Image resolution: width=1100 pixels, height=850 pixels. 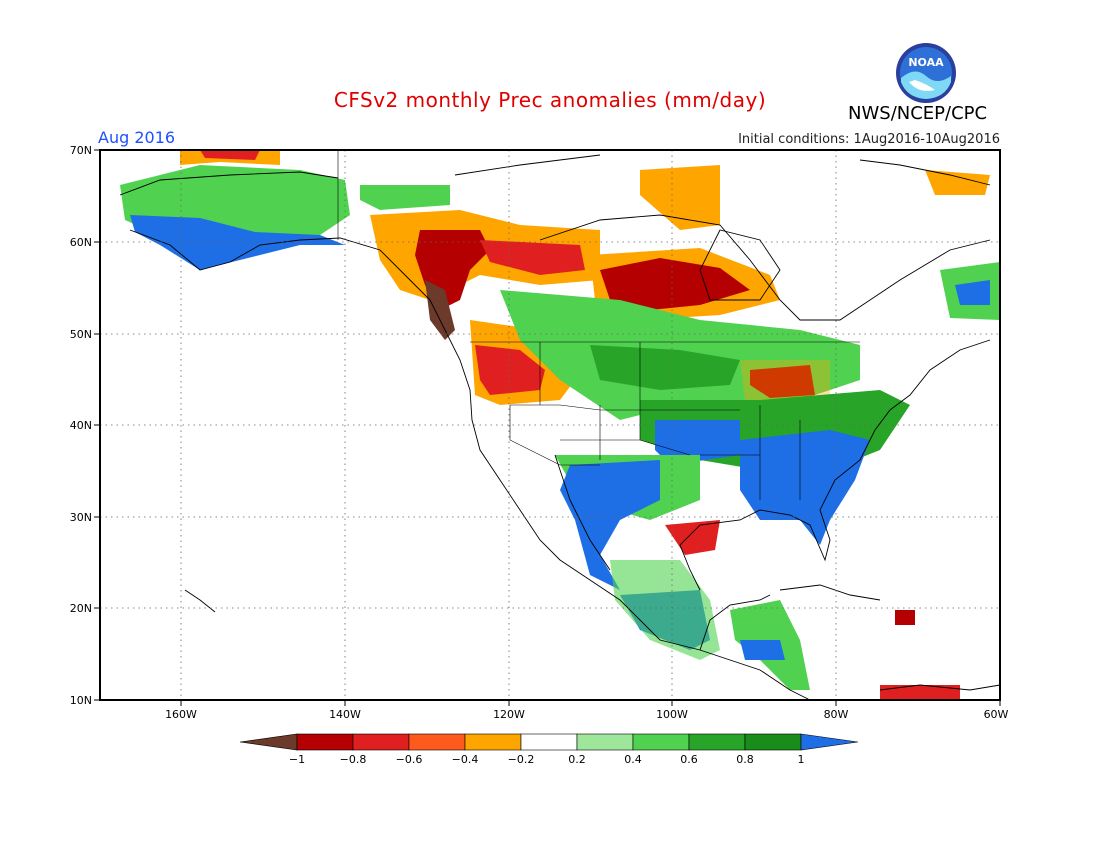 What do you see at coordinates (801, 759) in the screenshot?
I see `legend-tick: 1` at bounding box center [801, 759].